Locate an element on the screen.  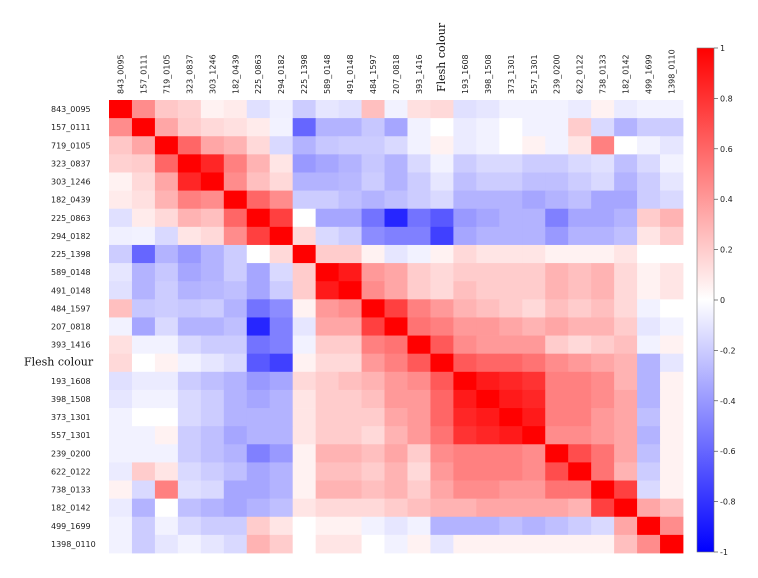
row-label: 491_0148 is located at coordinates (71, 290).